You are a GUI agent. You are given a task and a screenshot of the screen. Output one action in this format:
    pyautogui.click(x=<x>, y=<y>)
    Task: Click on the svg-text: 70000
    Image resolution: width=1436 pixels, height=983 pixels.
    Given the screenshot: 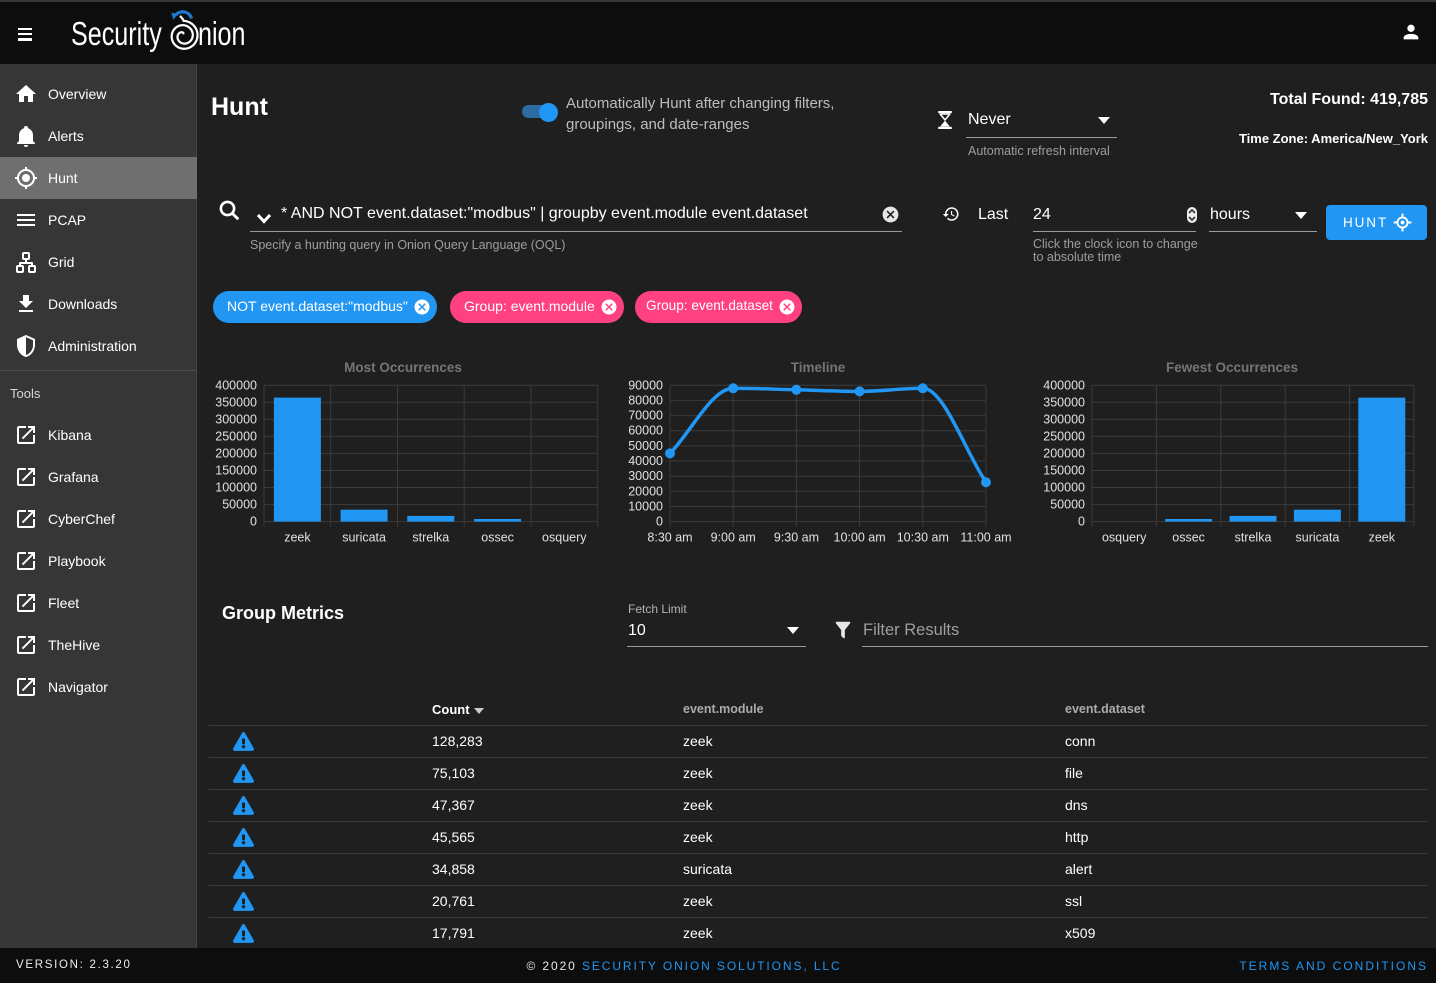 What is the action you would take?
    pyautogui.click(x=645, y=416)
    